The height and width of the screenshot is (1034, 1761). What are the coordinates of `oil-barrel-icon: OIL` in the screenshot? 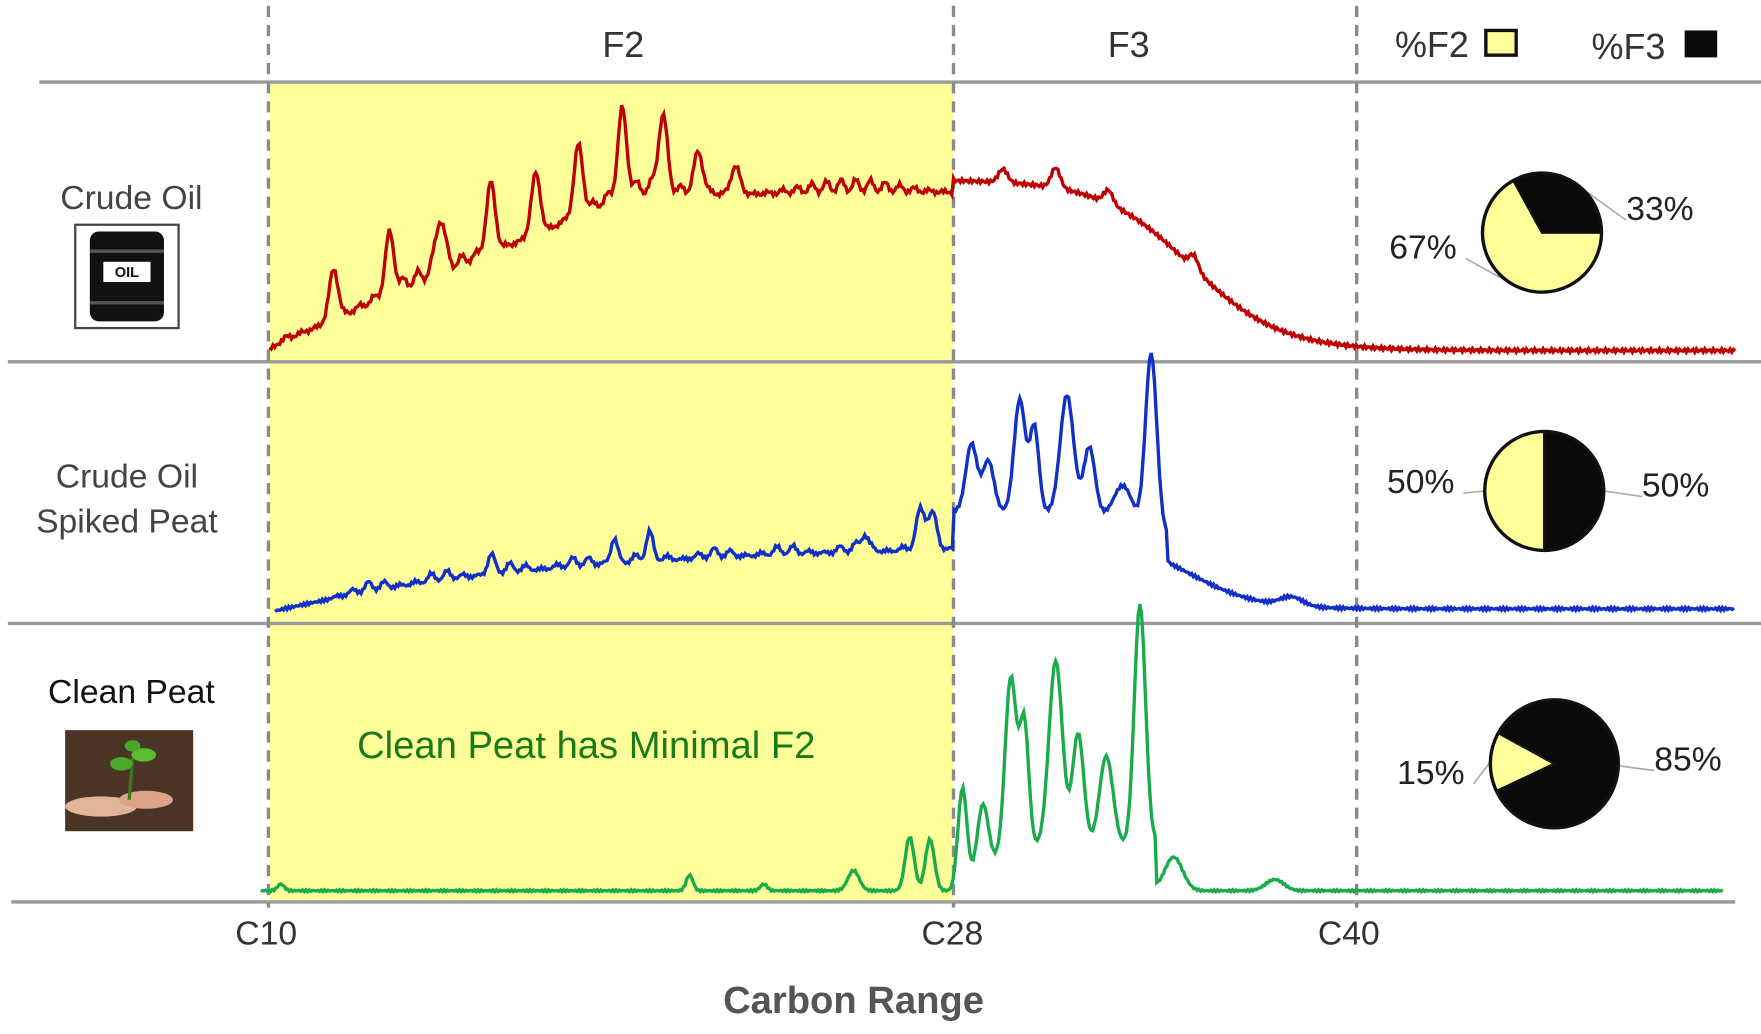 It's located at (127, 276).